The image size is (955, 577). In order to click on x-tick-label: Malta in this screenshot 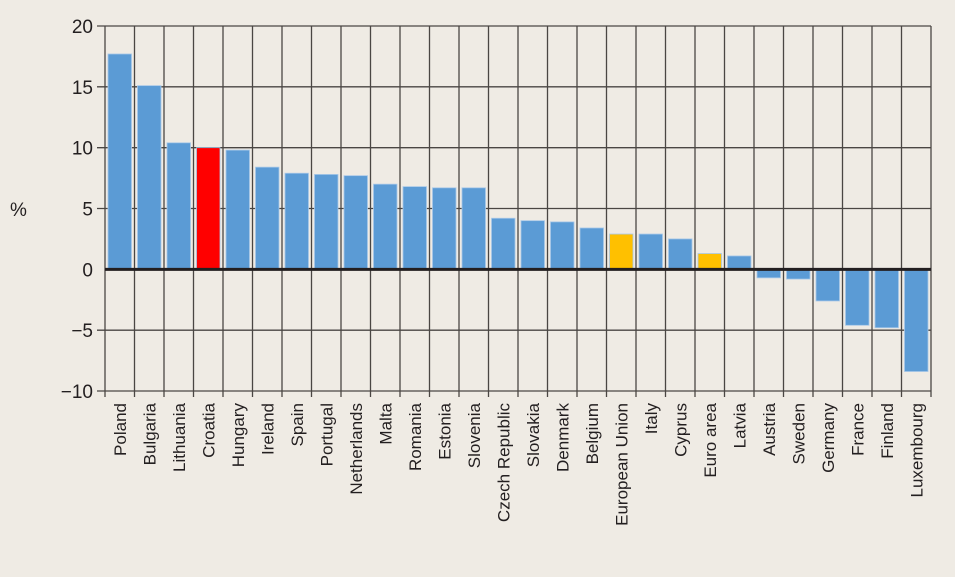, I will do `click(385, 423)`.